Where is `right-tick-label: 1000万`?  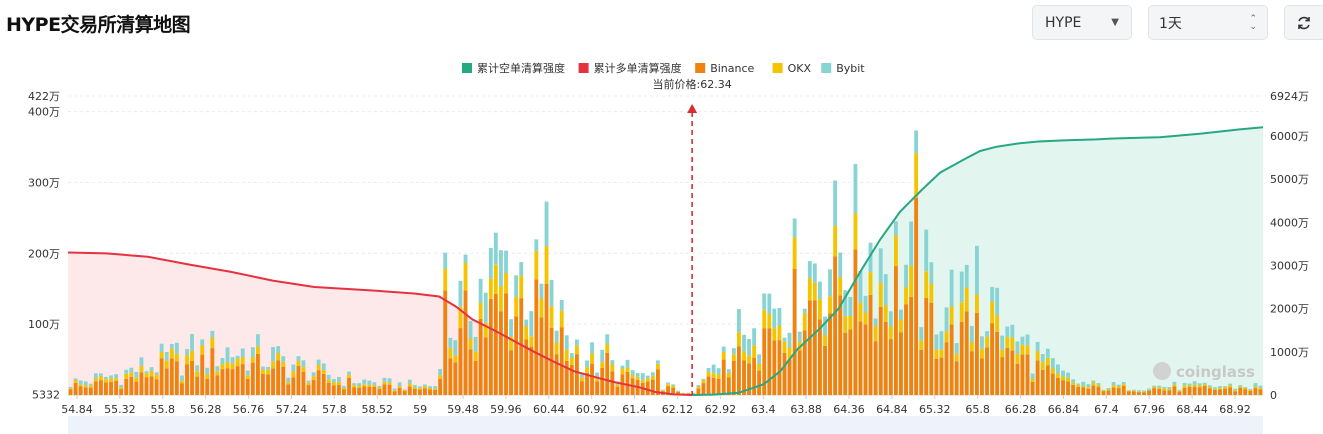
right-tick-label: 1000万 is located at coordinates (1289, 352).